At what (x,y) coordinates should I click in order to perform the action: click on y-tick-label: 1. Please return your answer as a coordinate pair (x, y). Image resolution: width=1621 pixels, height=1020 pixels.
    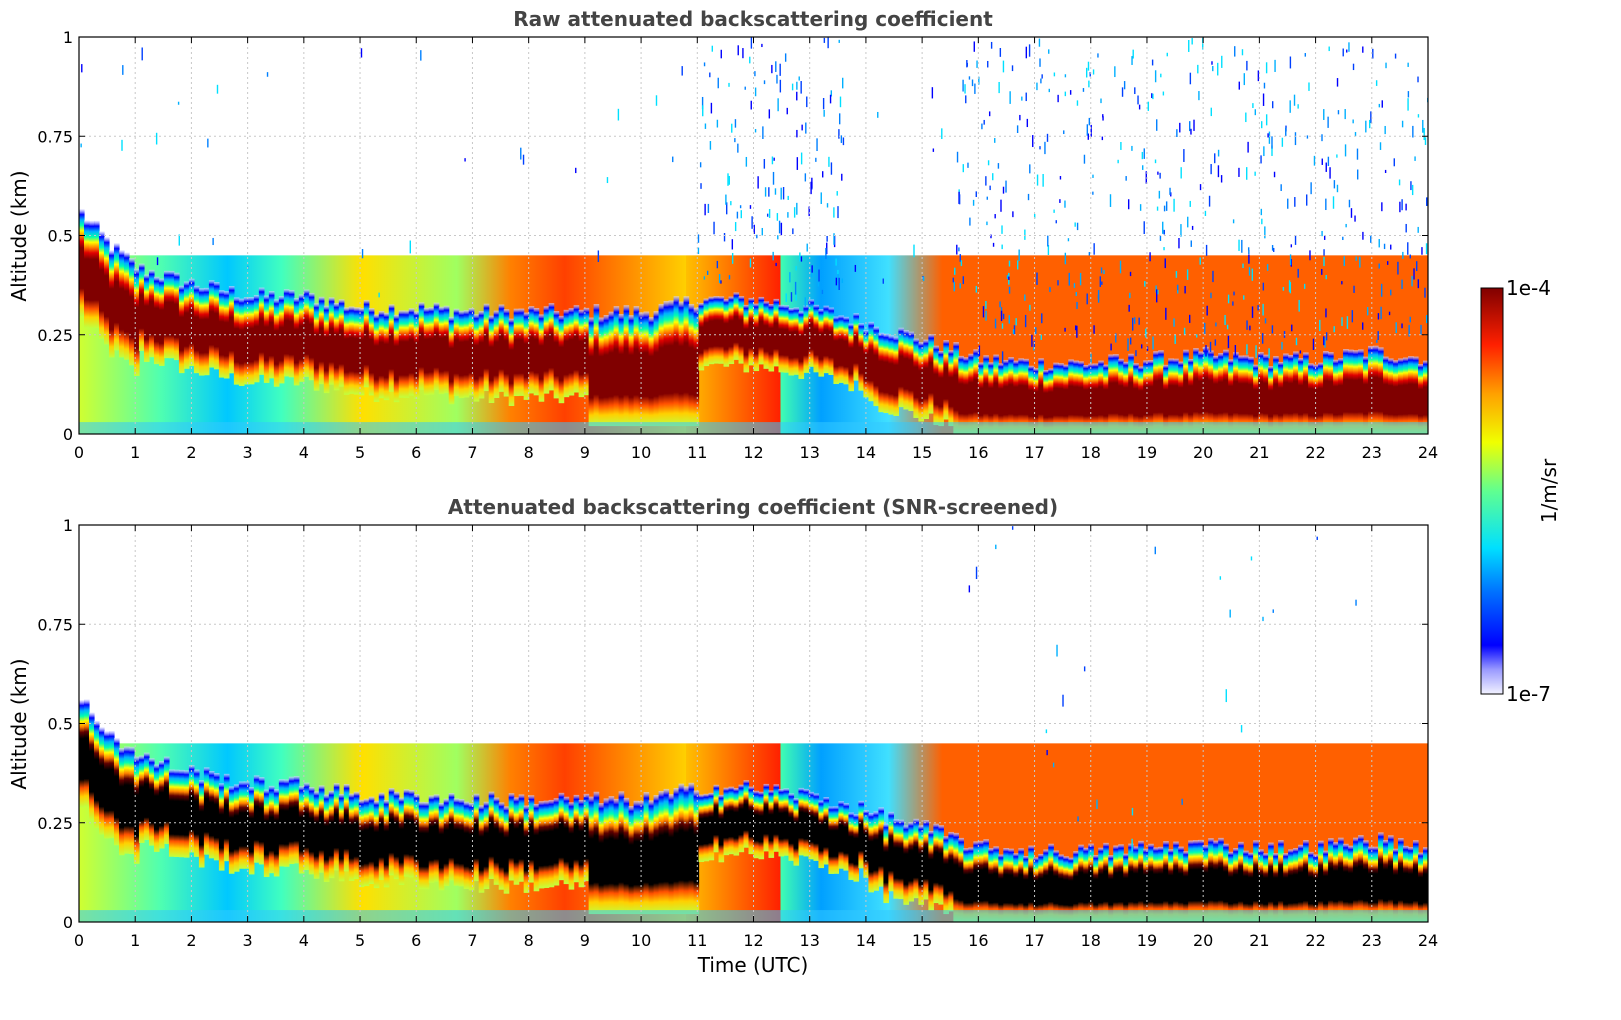
    Looking at the image, I should click on (68, 37).